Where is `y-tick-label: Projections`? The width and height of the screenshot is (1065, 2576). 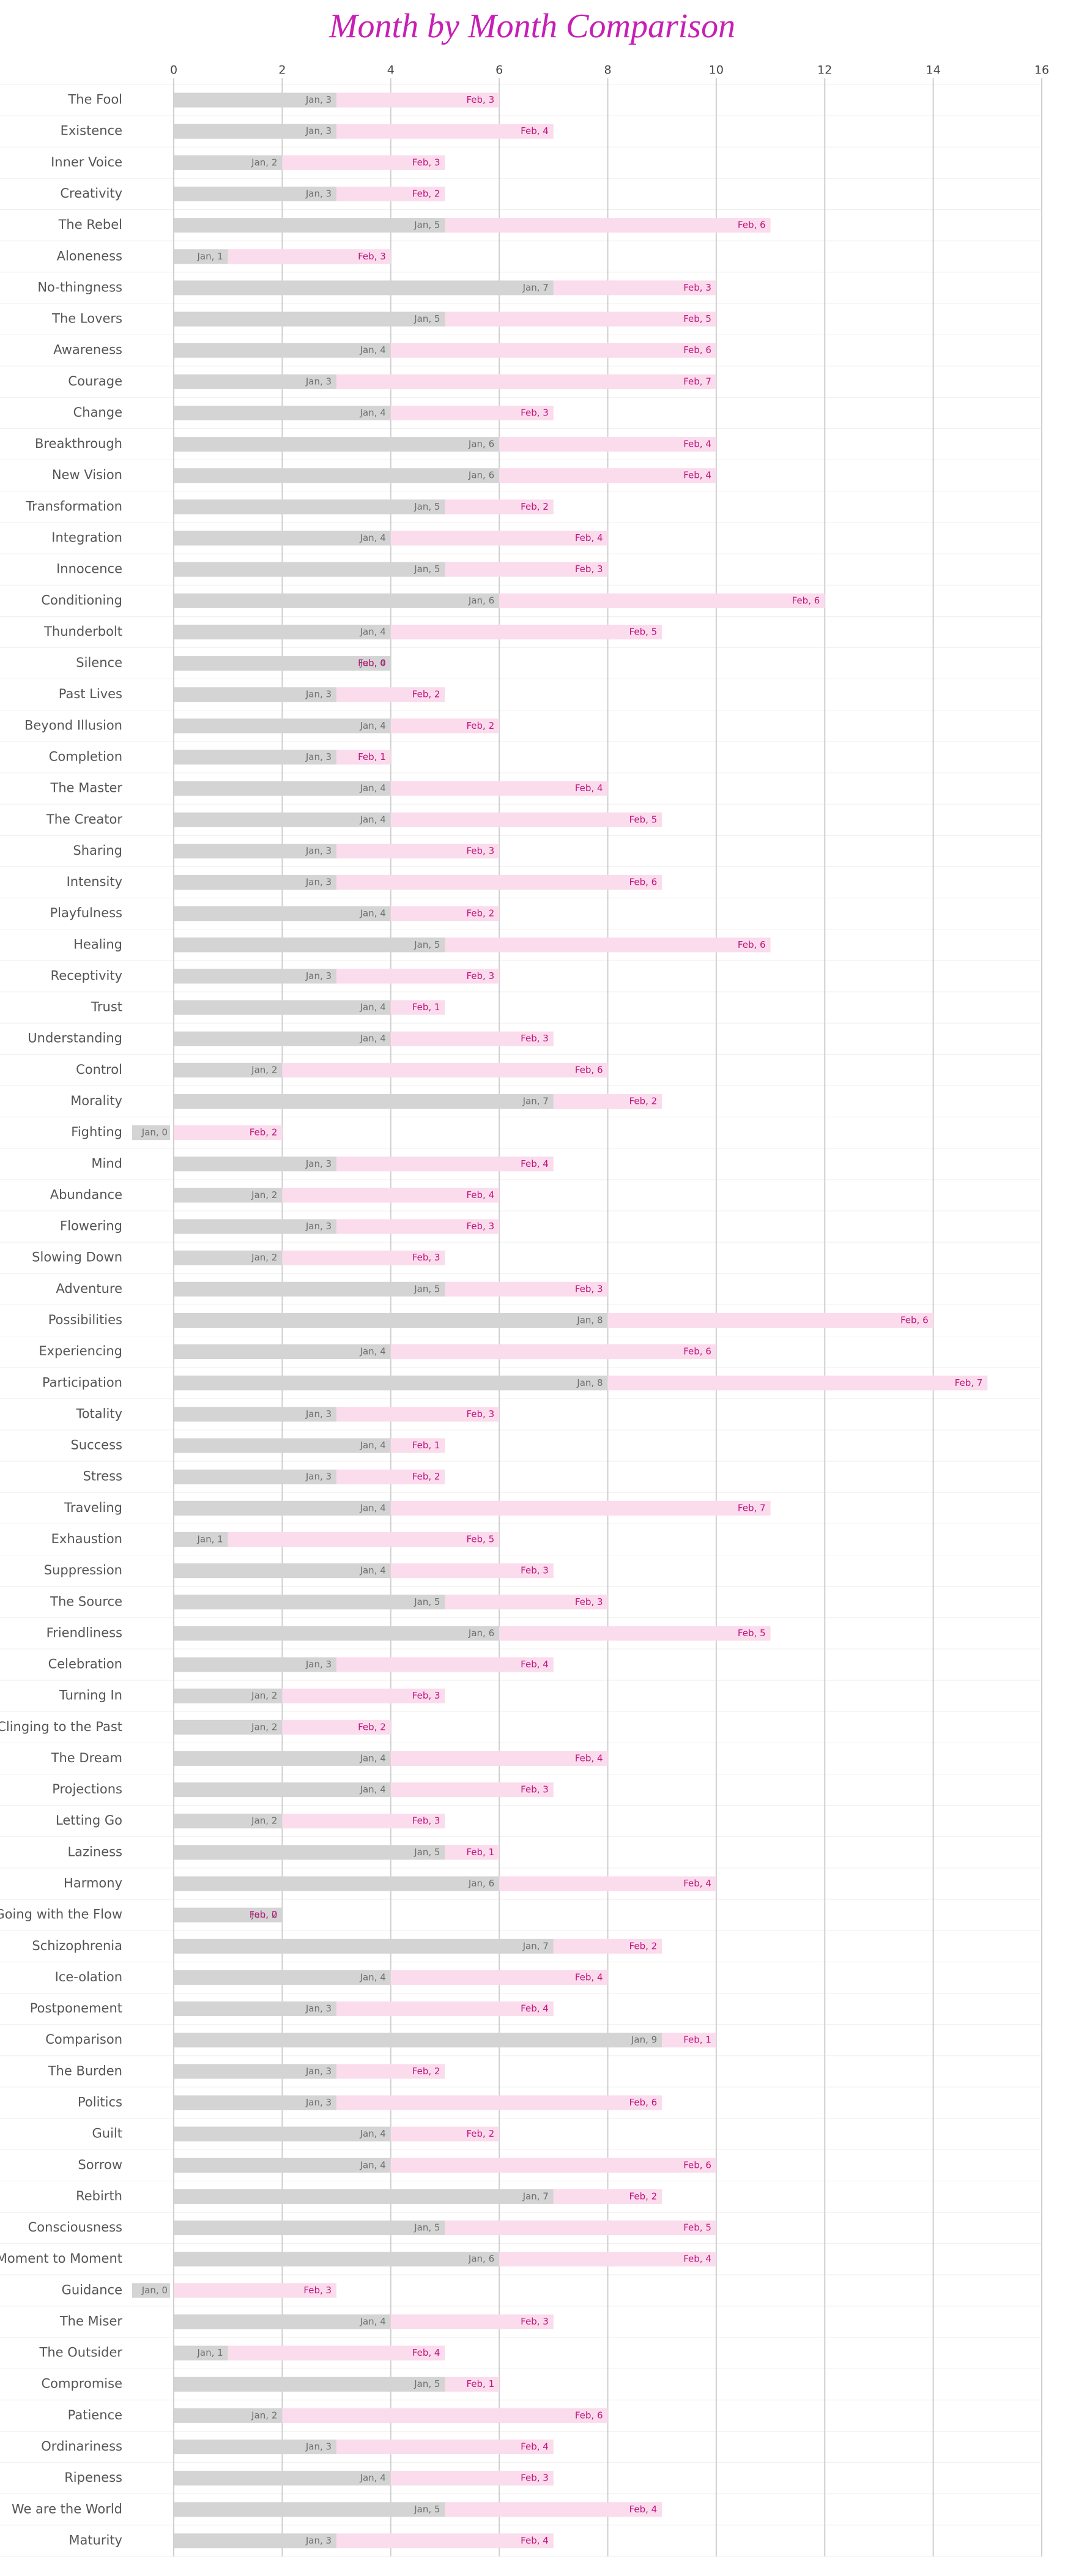 y-tick-label: Projections is located at coordinates (87, 1789).